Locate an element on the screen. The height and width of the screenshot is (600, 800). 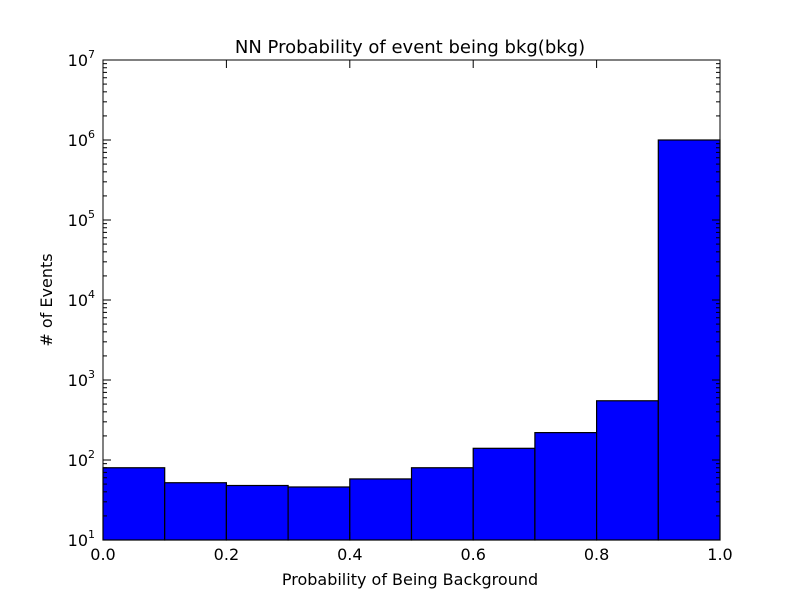
chart-title: NN Probability of event being bkg(bkg) is located at coordinates (410, 47).